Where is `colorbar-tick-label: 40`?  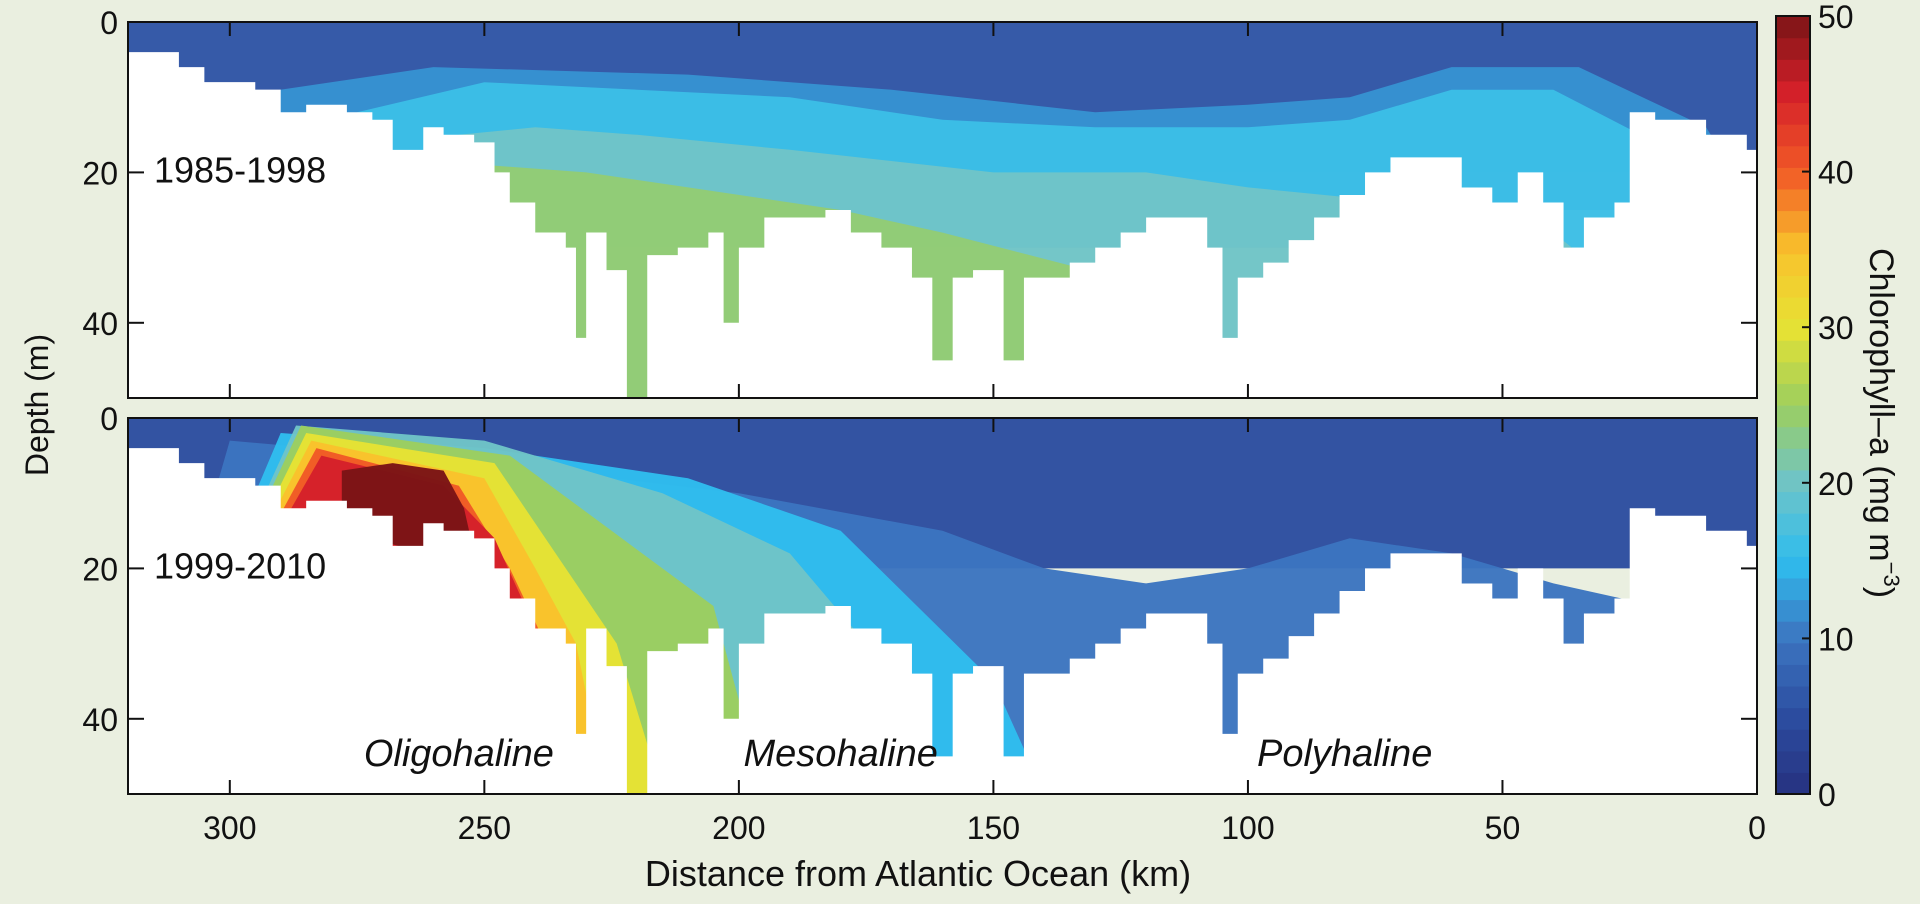 colorbar-tick-label: 40 is located at coordinates (1836, 173).